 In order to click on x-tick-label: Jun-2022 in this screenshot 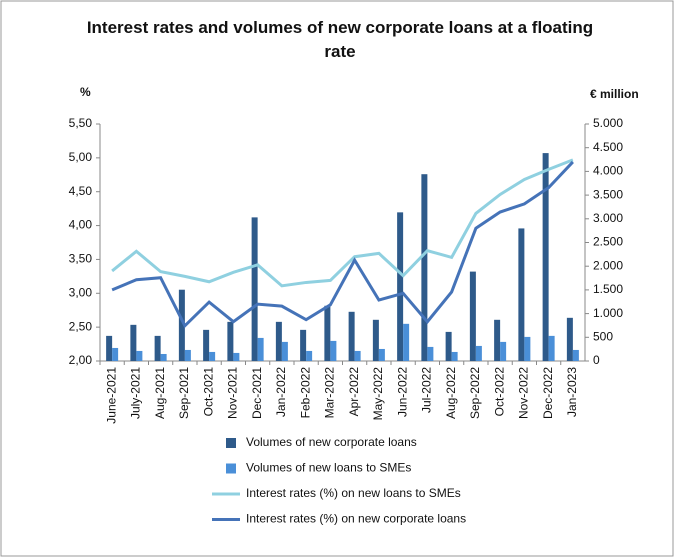, I will do `click(402, 392)`.